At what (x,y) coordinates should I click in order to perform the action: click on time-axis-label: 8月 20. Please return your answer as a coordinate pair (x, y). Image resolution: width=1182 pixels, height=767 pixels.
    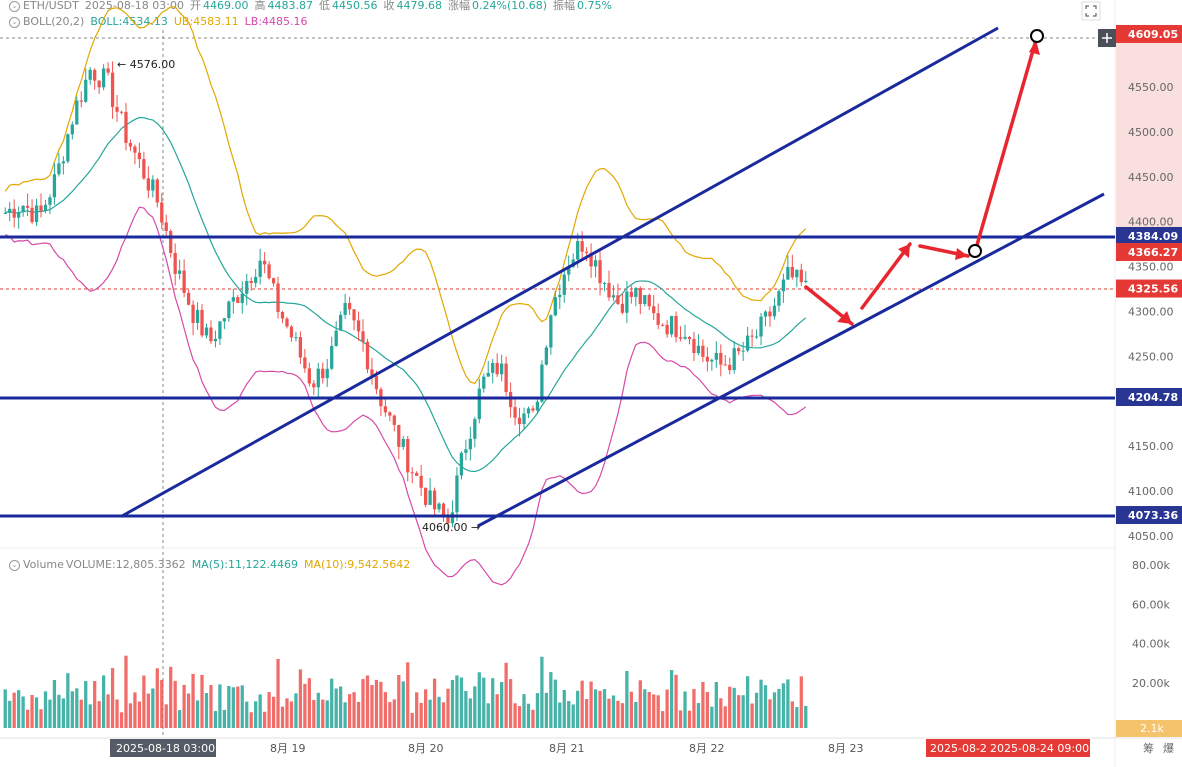
    Looking at the image, I should click on (426, 748).